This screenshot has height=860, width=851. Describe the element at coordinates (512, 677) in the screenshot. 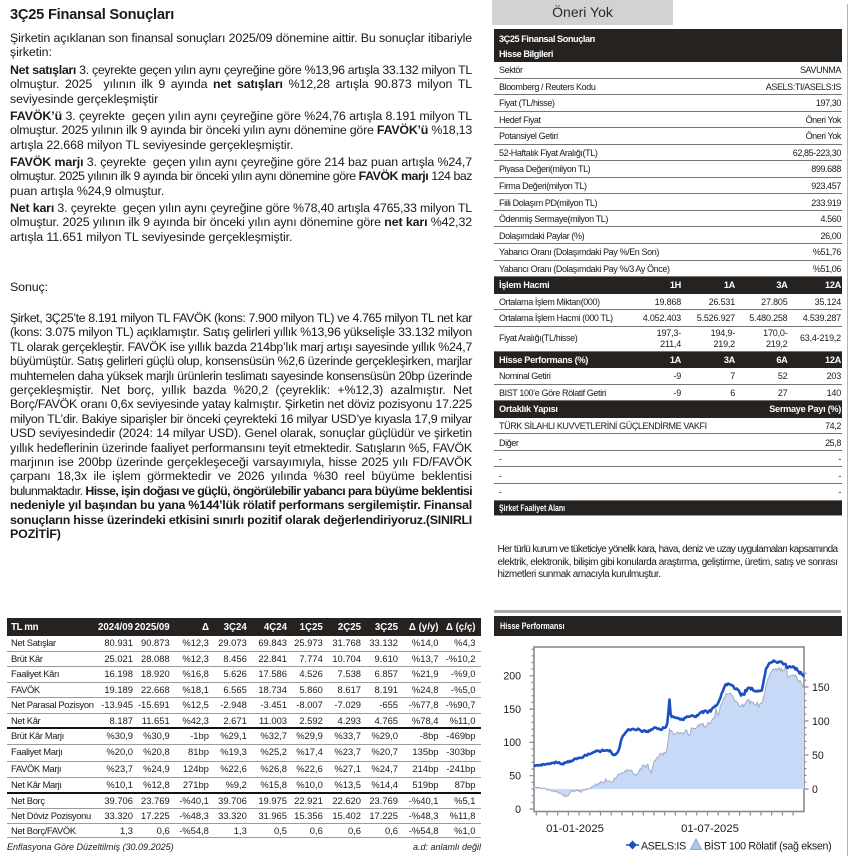

I see `svg-text: 200` at that location.